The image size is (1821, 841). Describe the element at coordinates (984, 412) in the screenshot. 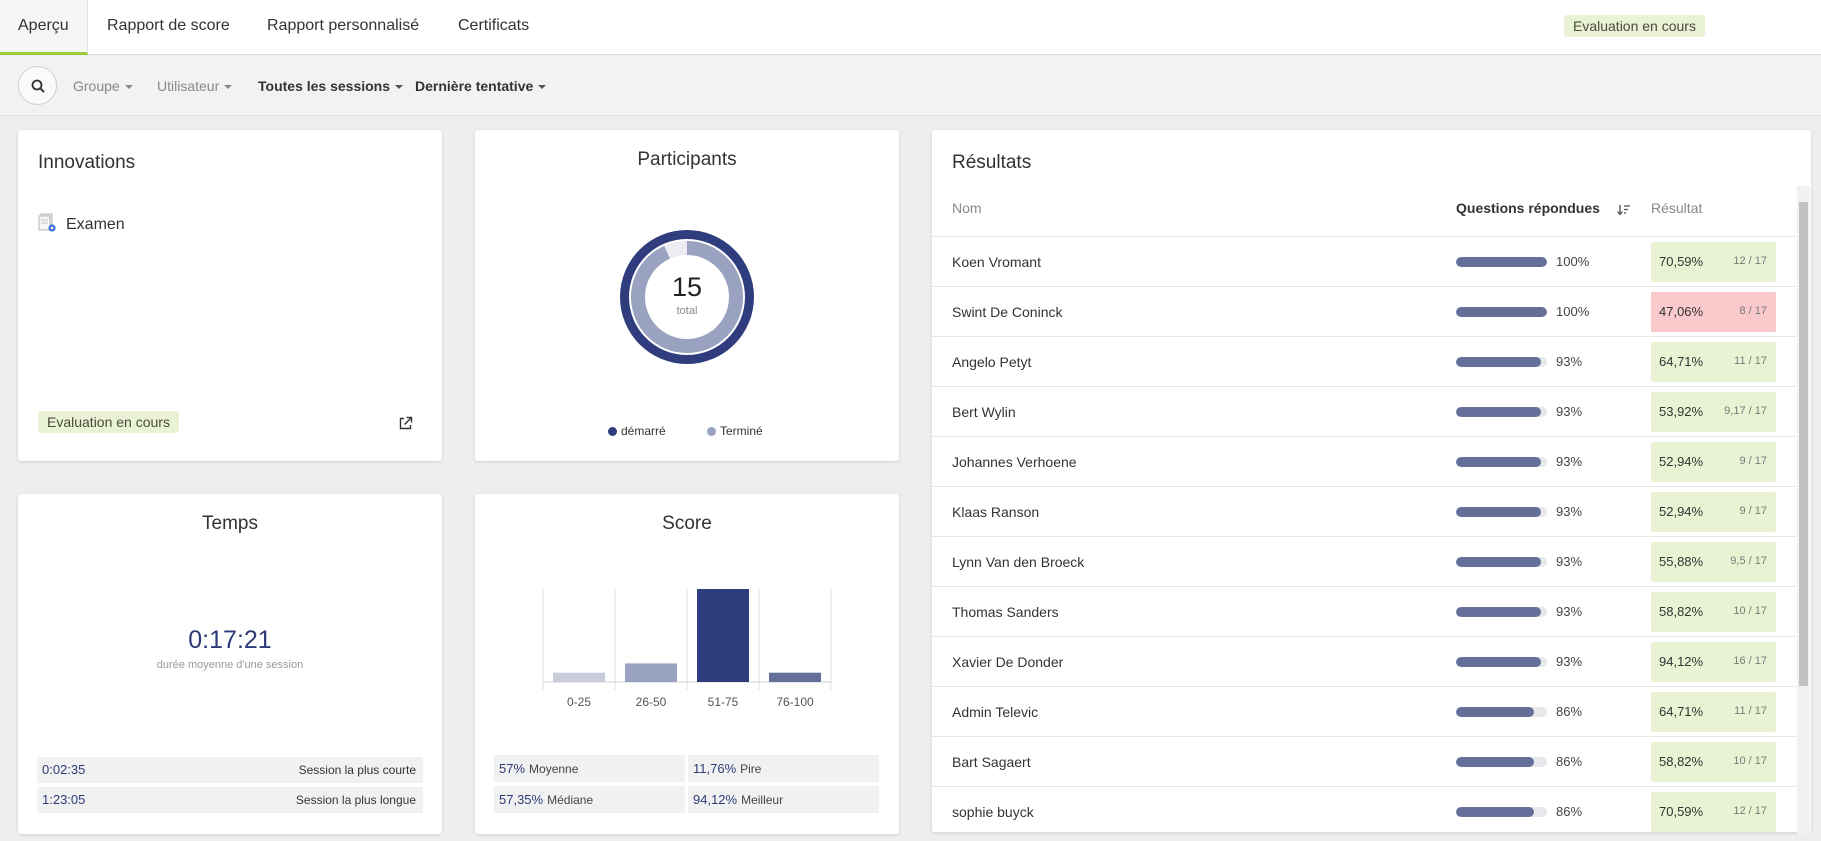

I see `participant-name: Bert Wylin` at that location.